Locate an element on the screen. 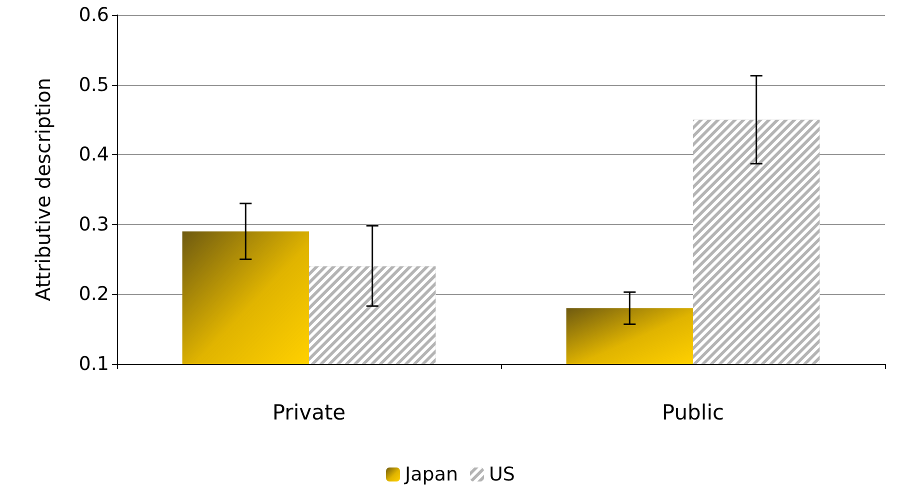 The height and width of the screenshot is (497, 901). x-tick-label: Public is located at coordinates (693, 412).